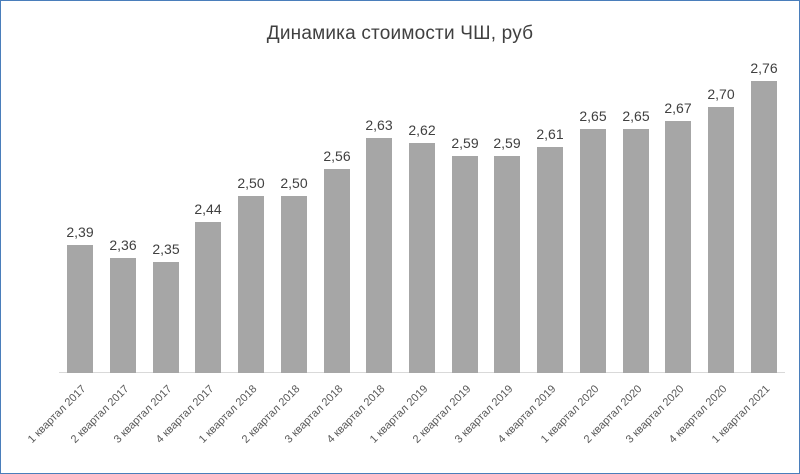 This screenshot has height=474, width=800. Describe the element at coordinates (166, 249) in the screenshot. I see `bar-value-label: 2,35` at that location.